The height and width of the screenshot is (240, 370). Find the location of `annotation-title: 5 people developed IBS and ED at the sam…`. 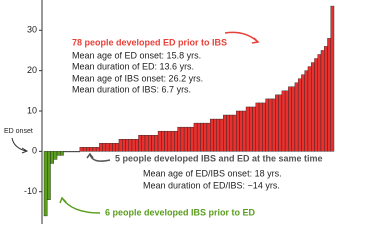

annotation-title: 5 people developed IBS and ED at the sam… is located at coordinates (219, 158).